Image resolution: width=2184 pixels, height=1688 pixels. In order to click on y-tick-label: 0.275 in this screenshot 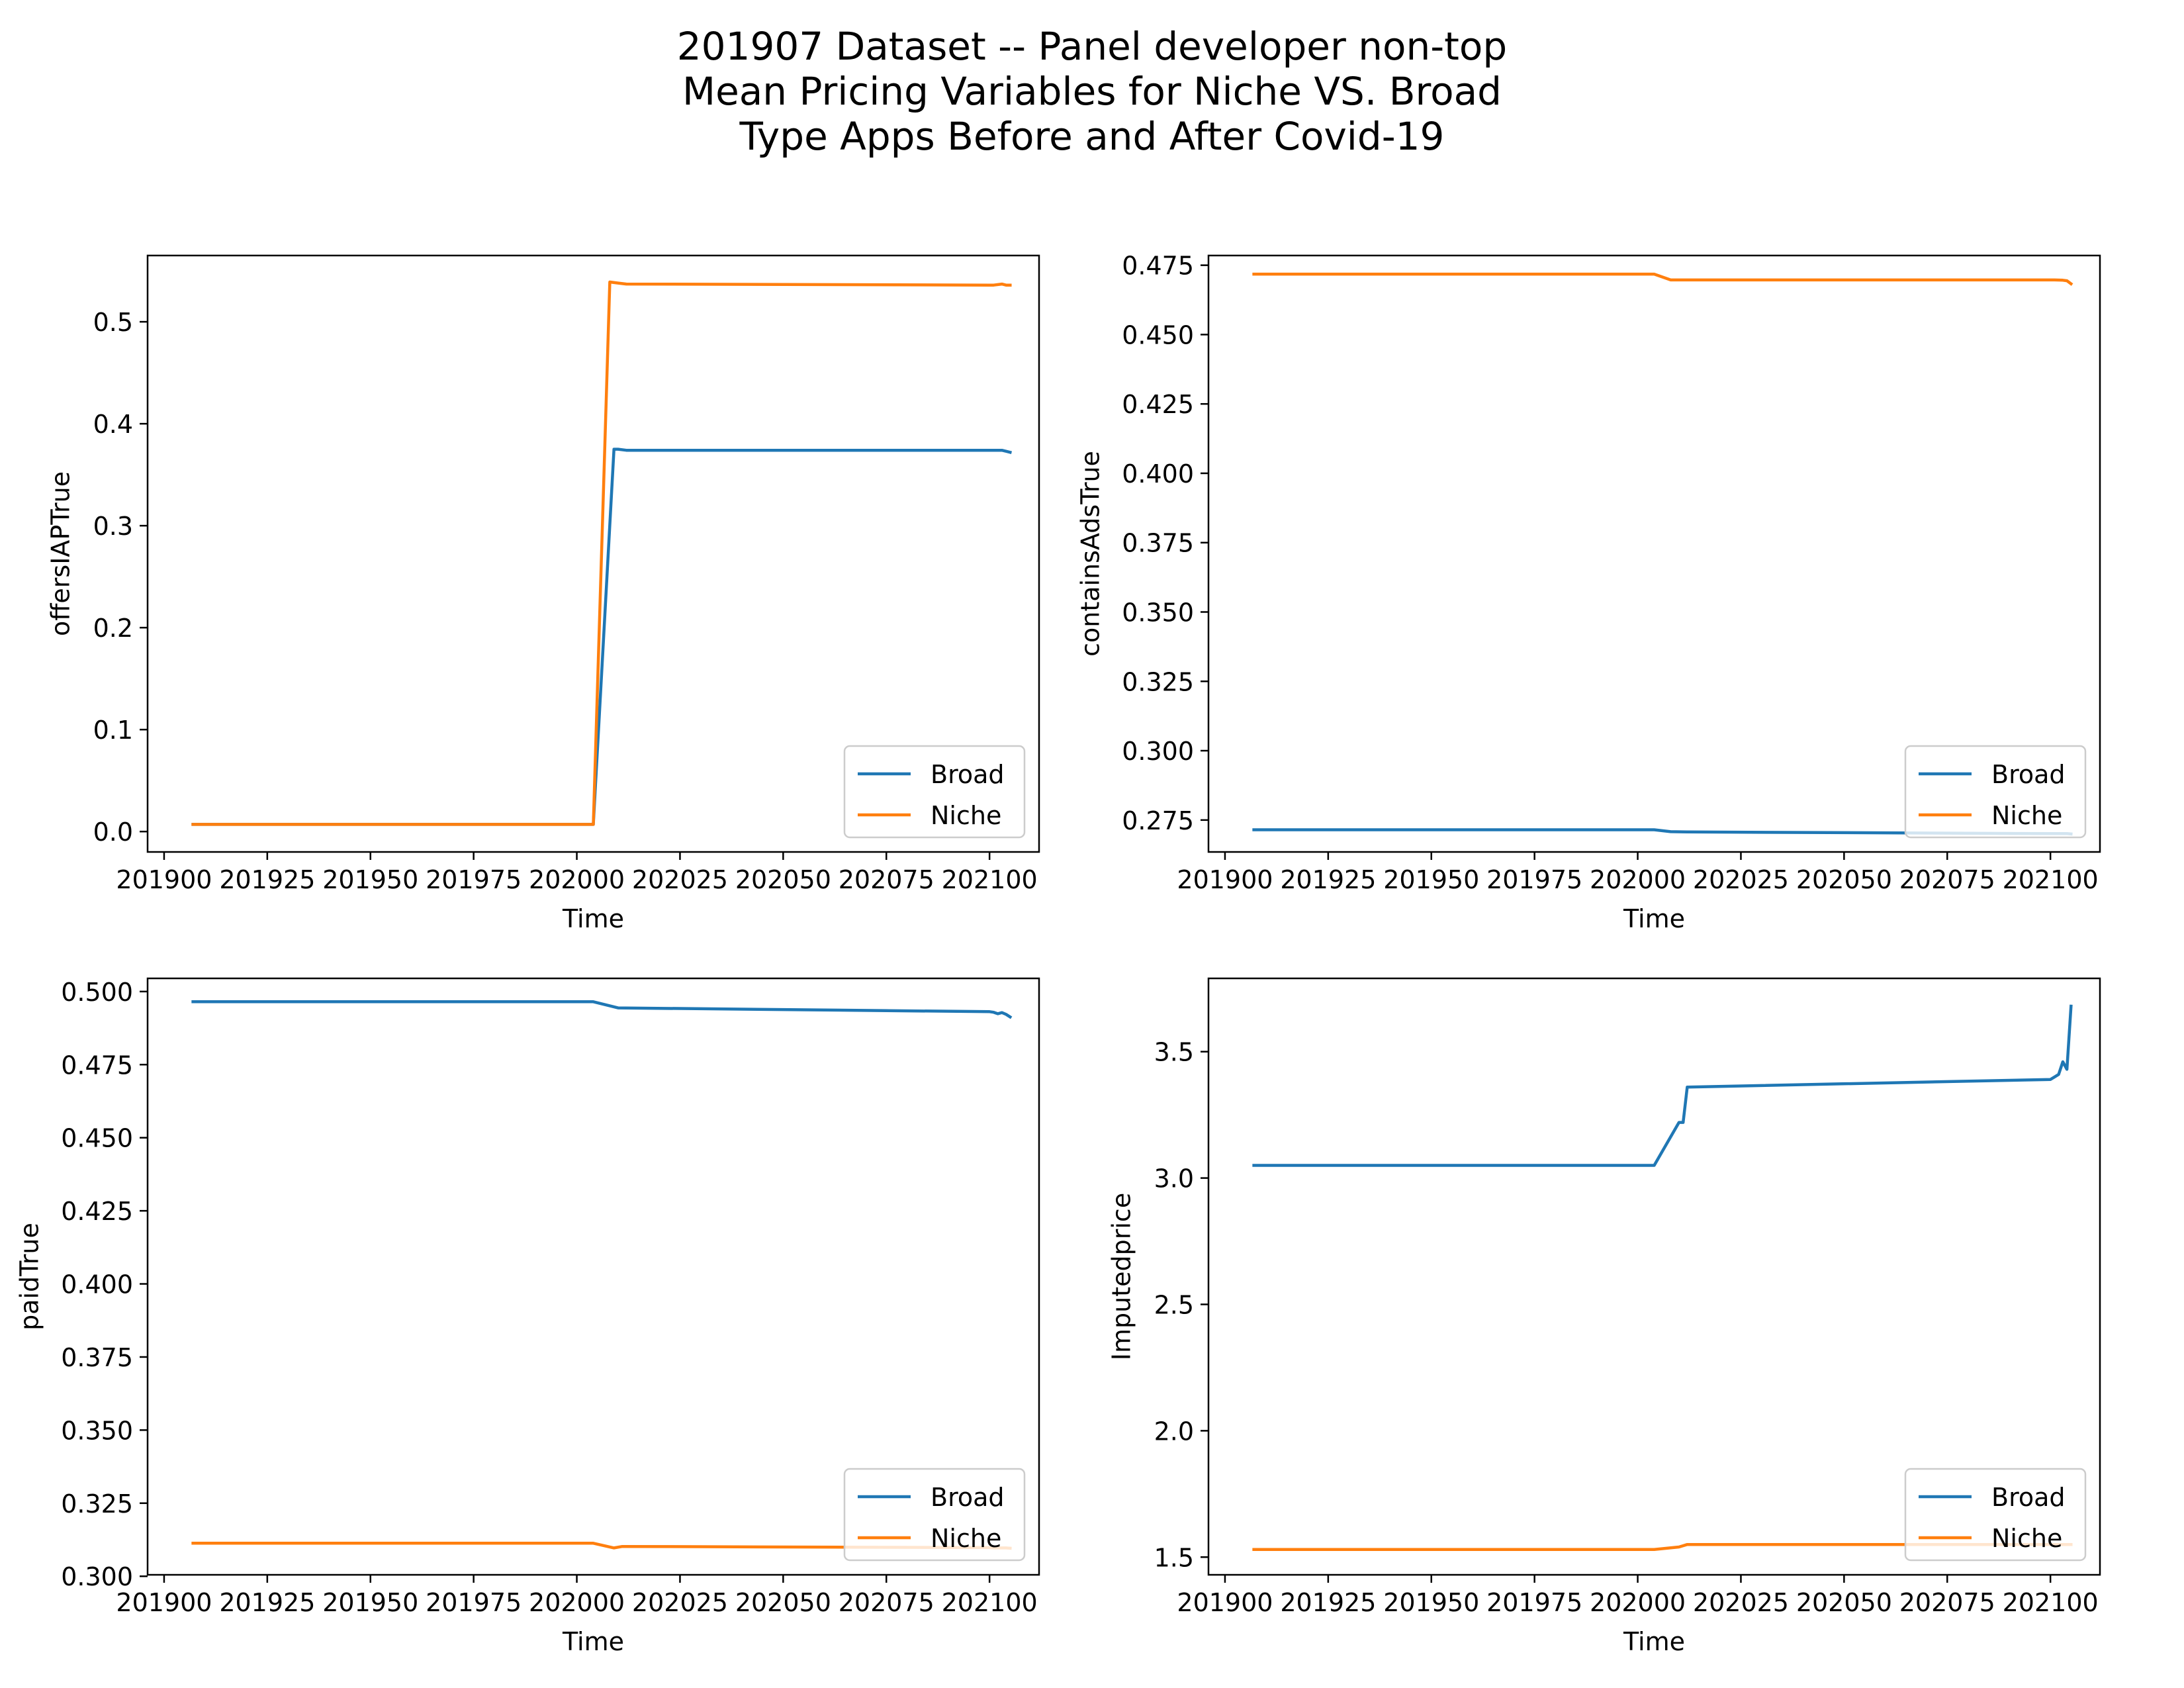, I will do `click(1158, 820)`.